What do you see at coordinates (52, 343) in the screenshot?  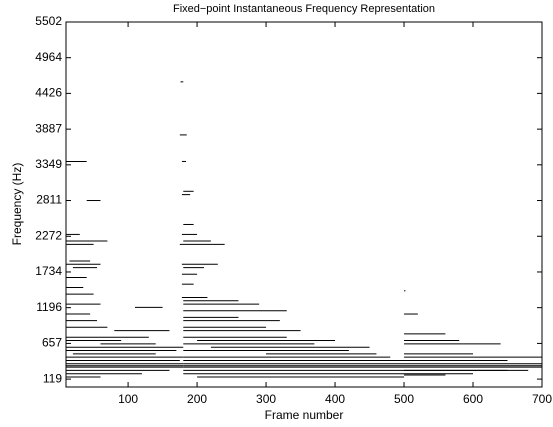 I see `y-tick-label: 657` at bounding box center [52, 343].